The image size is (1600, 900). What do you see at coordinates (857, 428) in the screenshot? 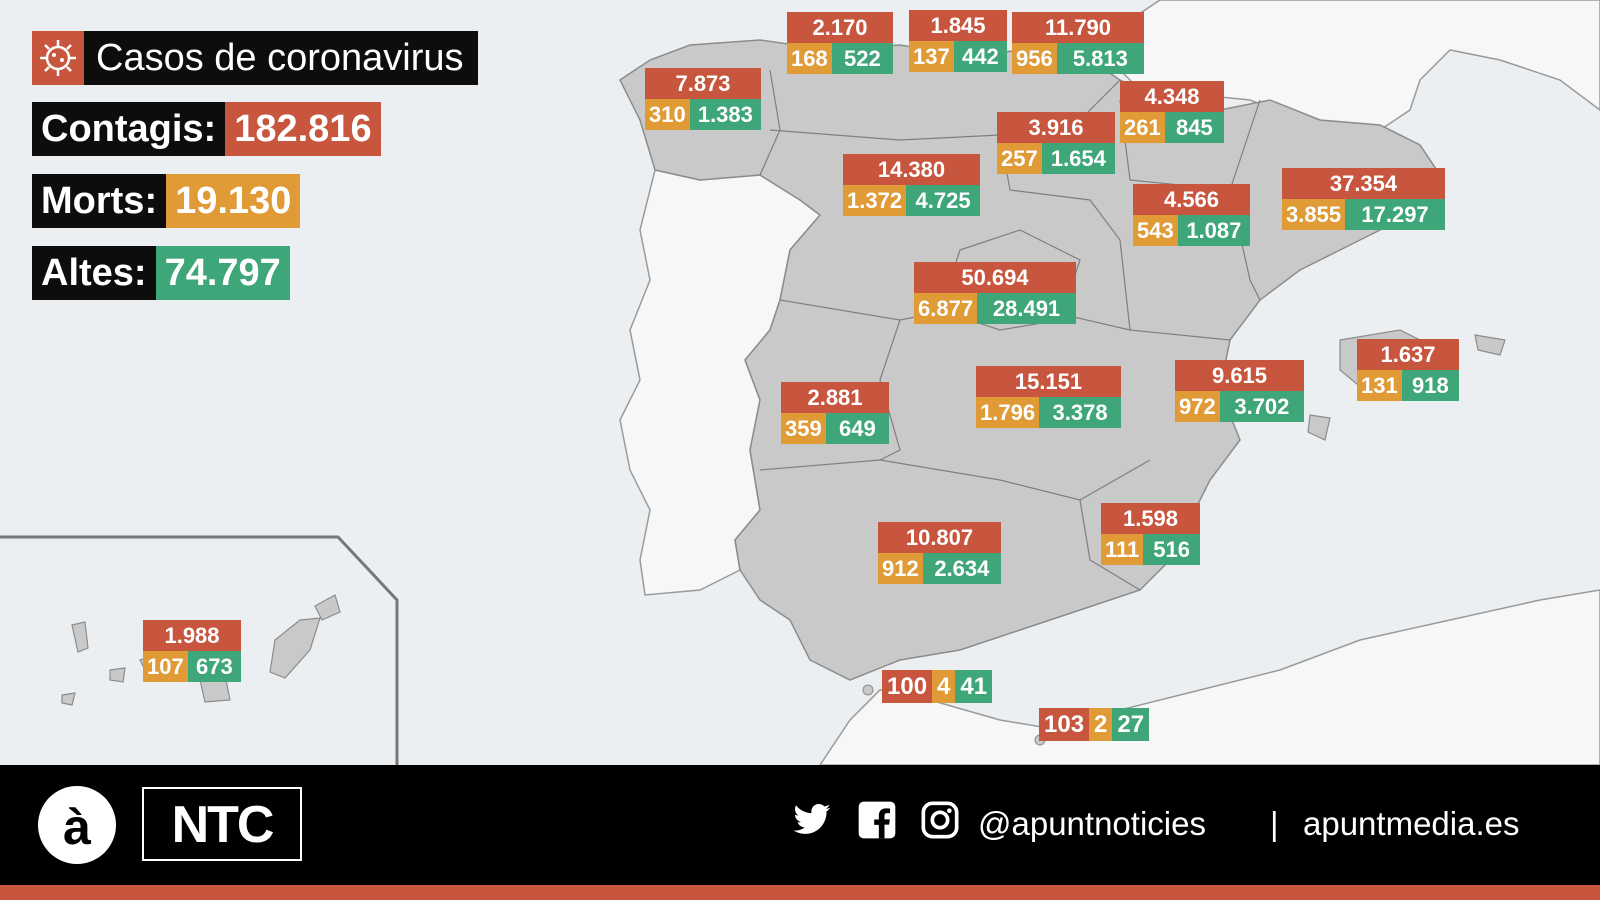
I see `region-recovered: 649` at bounding box center [857, 428].